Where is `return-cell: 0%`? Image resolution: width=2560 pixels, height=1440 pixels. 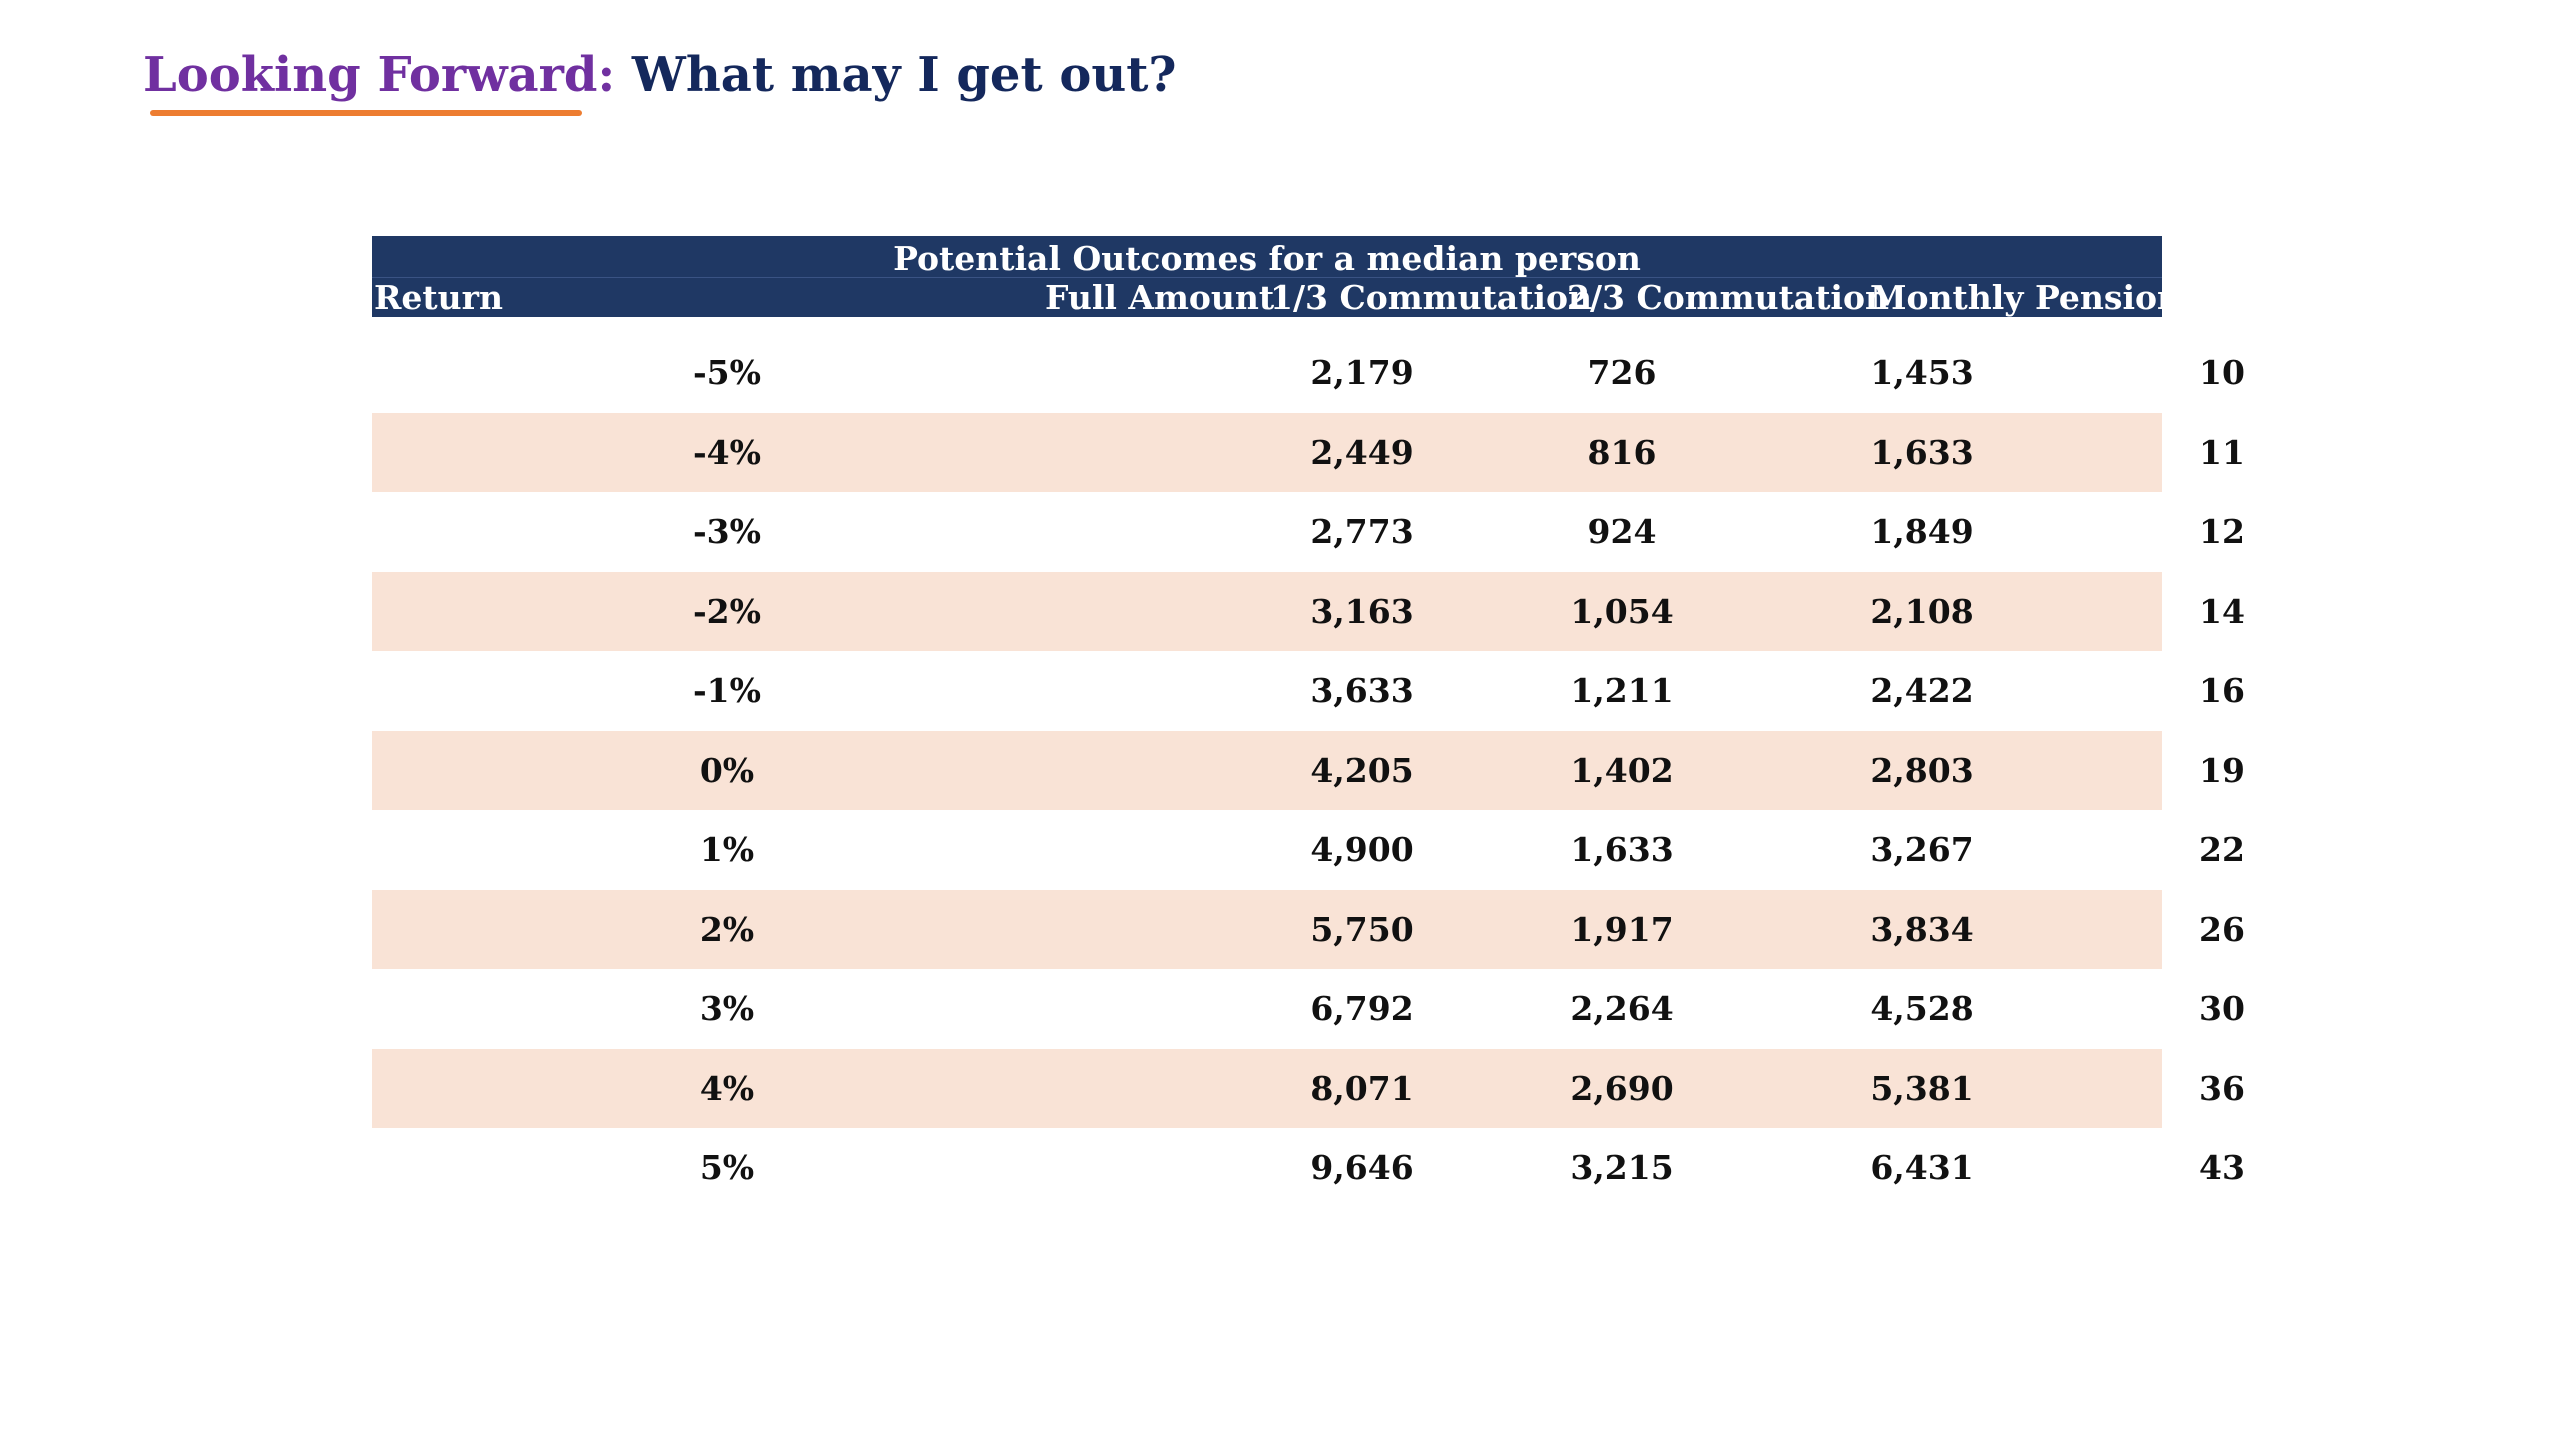
return-cell: 0% is located at coordinates (727, 770).